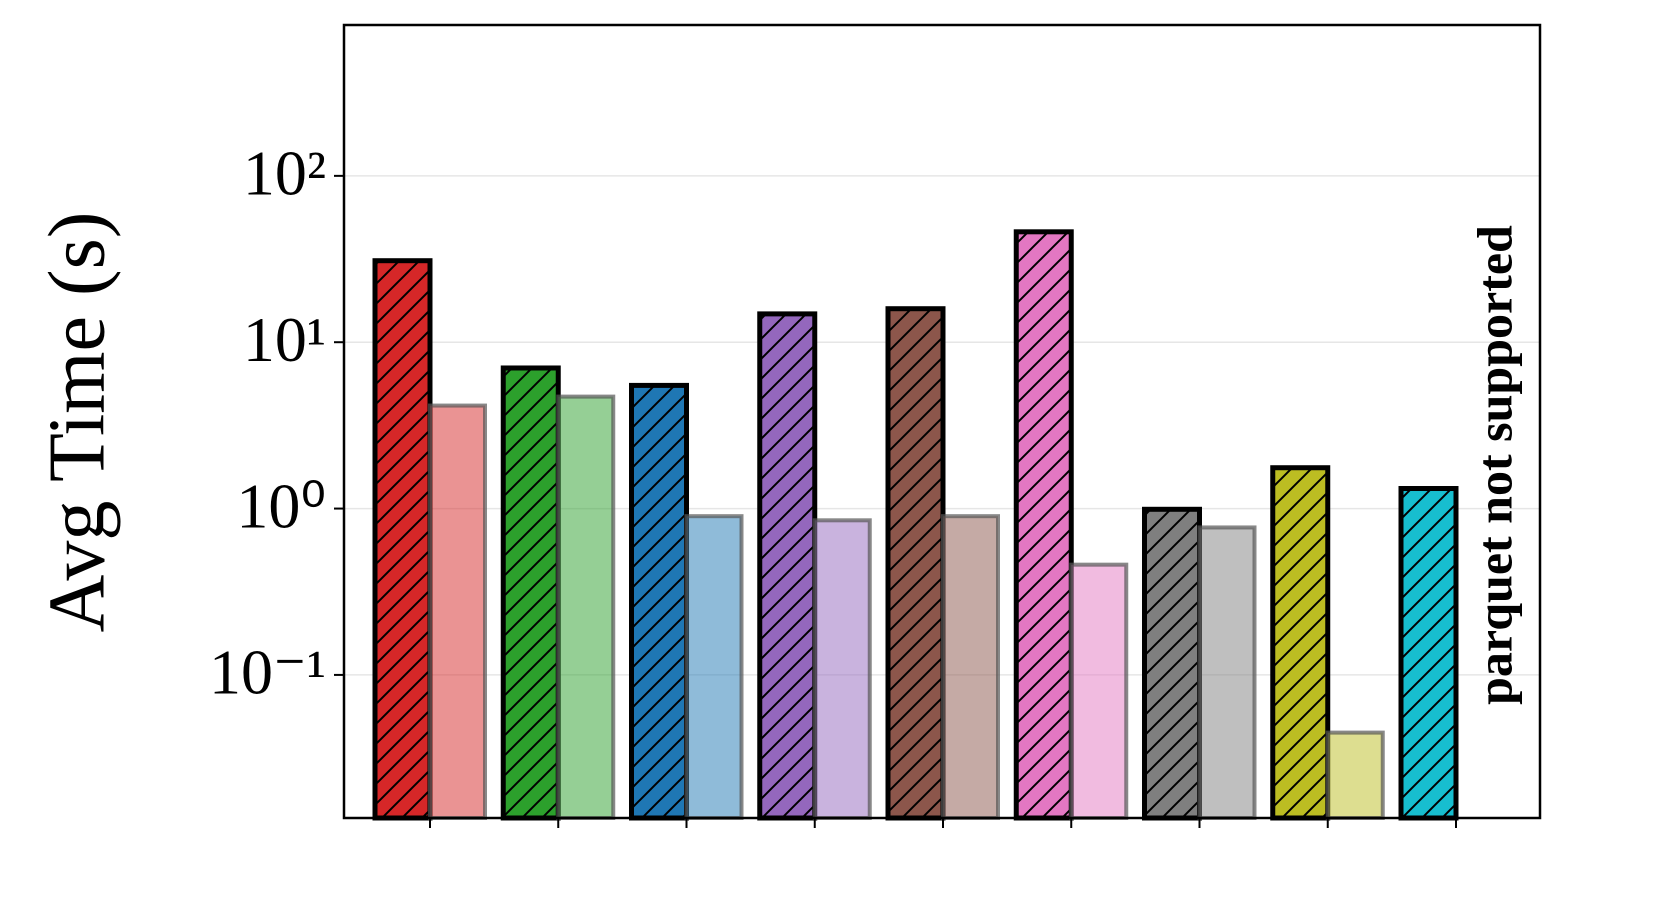 The height and width of the screenshot is (909, 1661). I want to click on y-tick-label: 10⁻¹, so click(267, 672).